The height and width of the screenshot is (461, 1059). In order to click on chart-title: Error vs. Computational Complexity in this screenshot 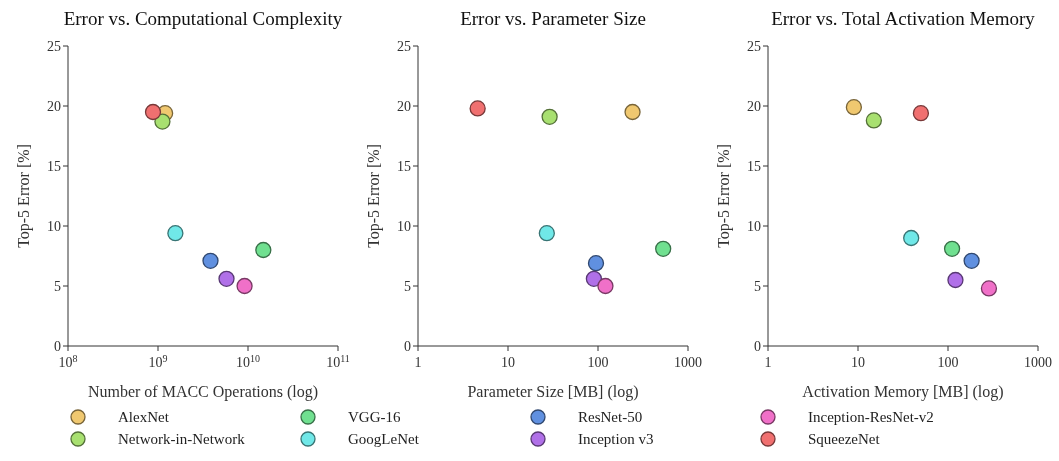, I will do `click(203, 19)`.